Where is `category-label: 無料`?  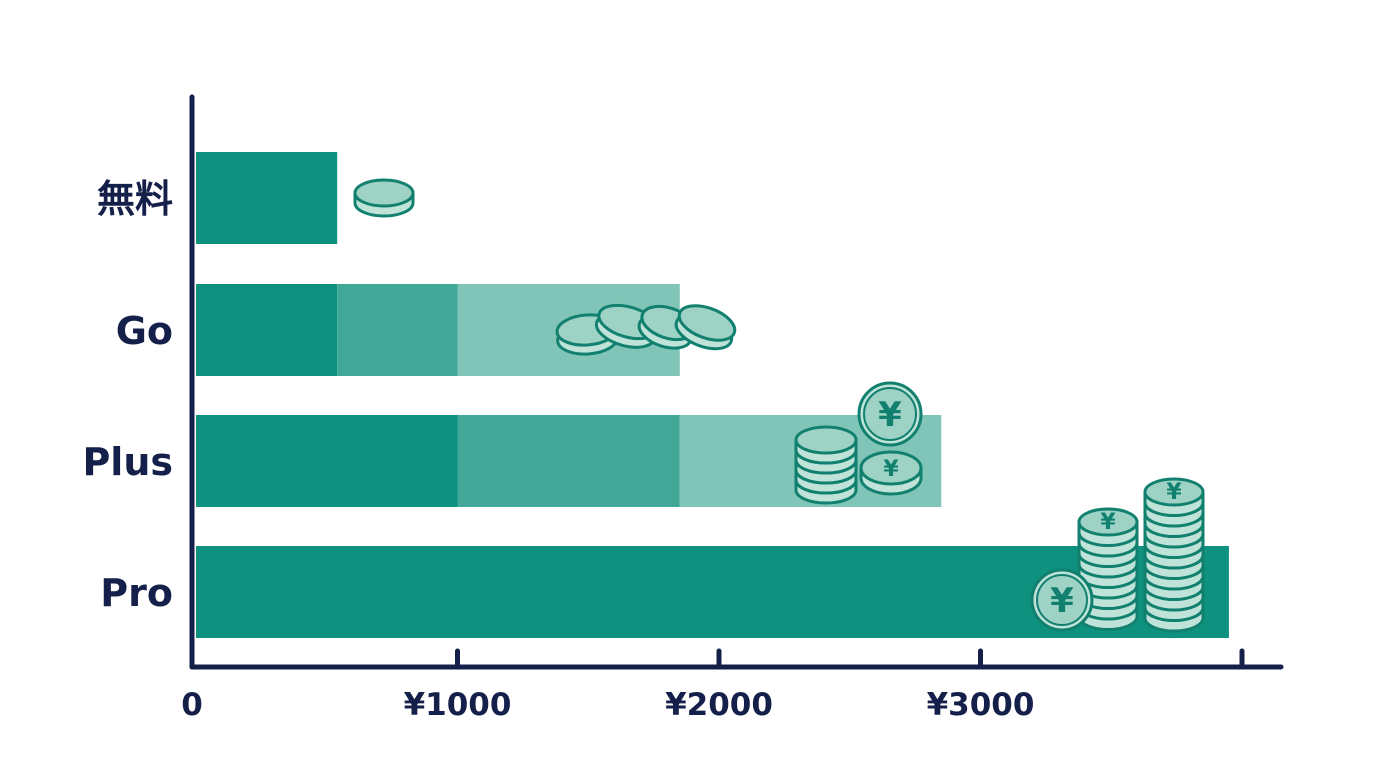
category-label: 無料 is located at coordinates (135, 199).